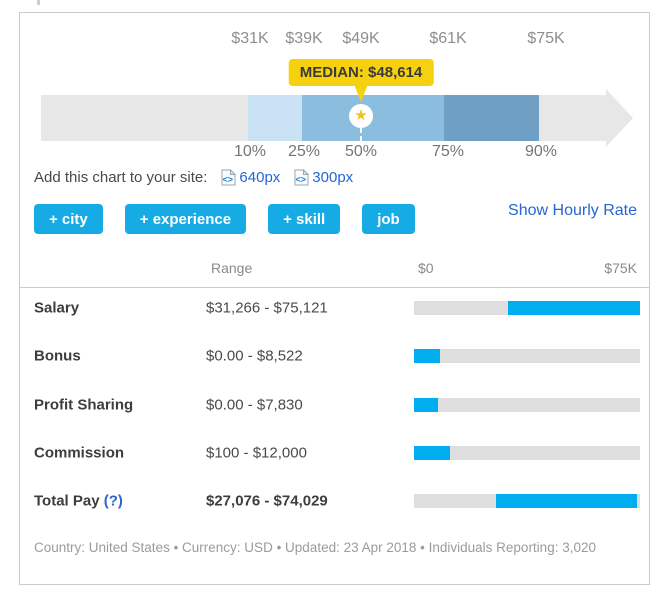 This screenshot has height=598, width=669. I want to click on show-hourly-rate-link: Show Hourly Rate, so click(572, 210).